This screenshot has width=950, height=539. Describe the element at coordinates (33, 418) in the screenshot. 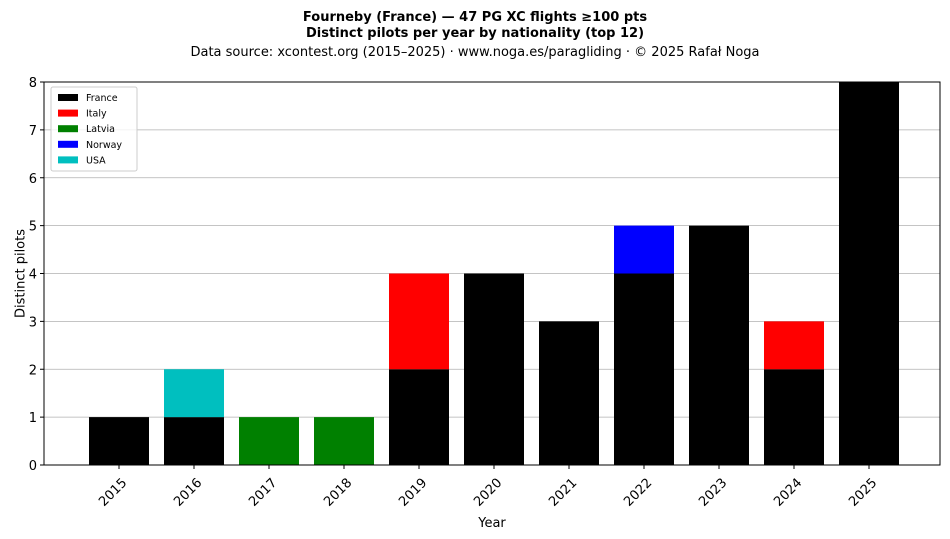

I see `y-tick-label: 1` at that location.